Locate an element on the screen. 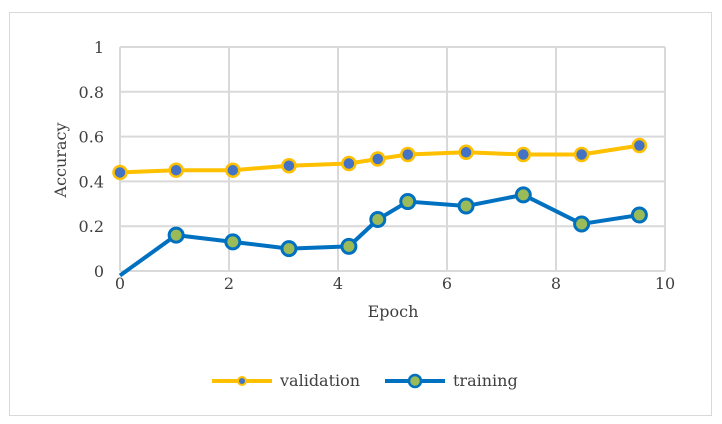 Image resolution: width=722 pixels, height=424 pixels. legend-marker-training is located at coordinates (415, 381).